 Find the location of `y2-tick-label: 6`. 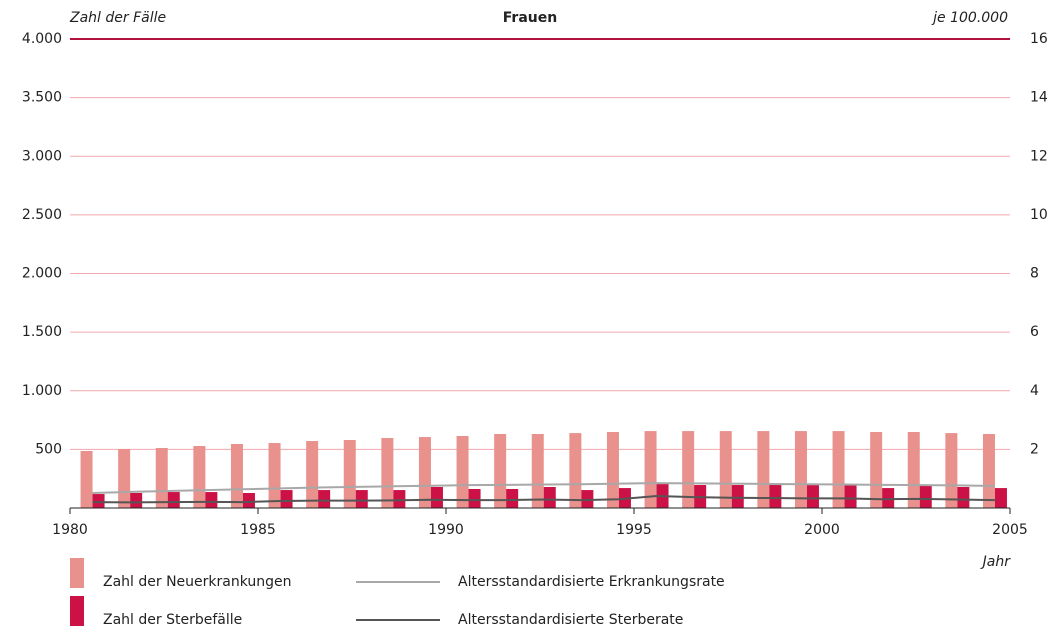

y2-tick-label: 6 is located at coordinates (1034, 332).